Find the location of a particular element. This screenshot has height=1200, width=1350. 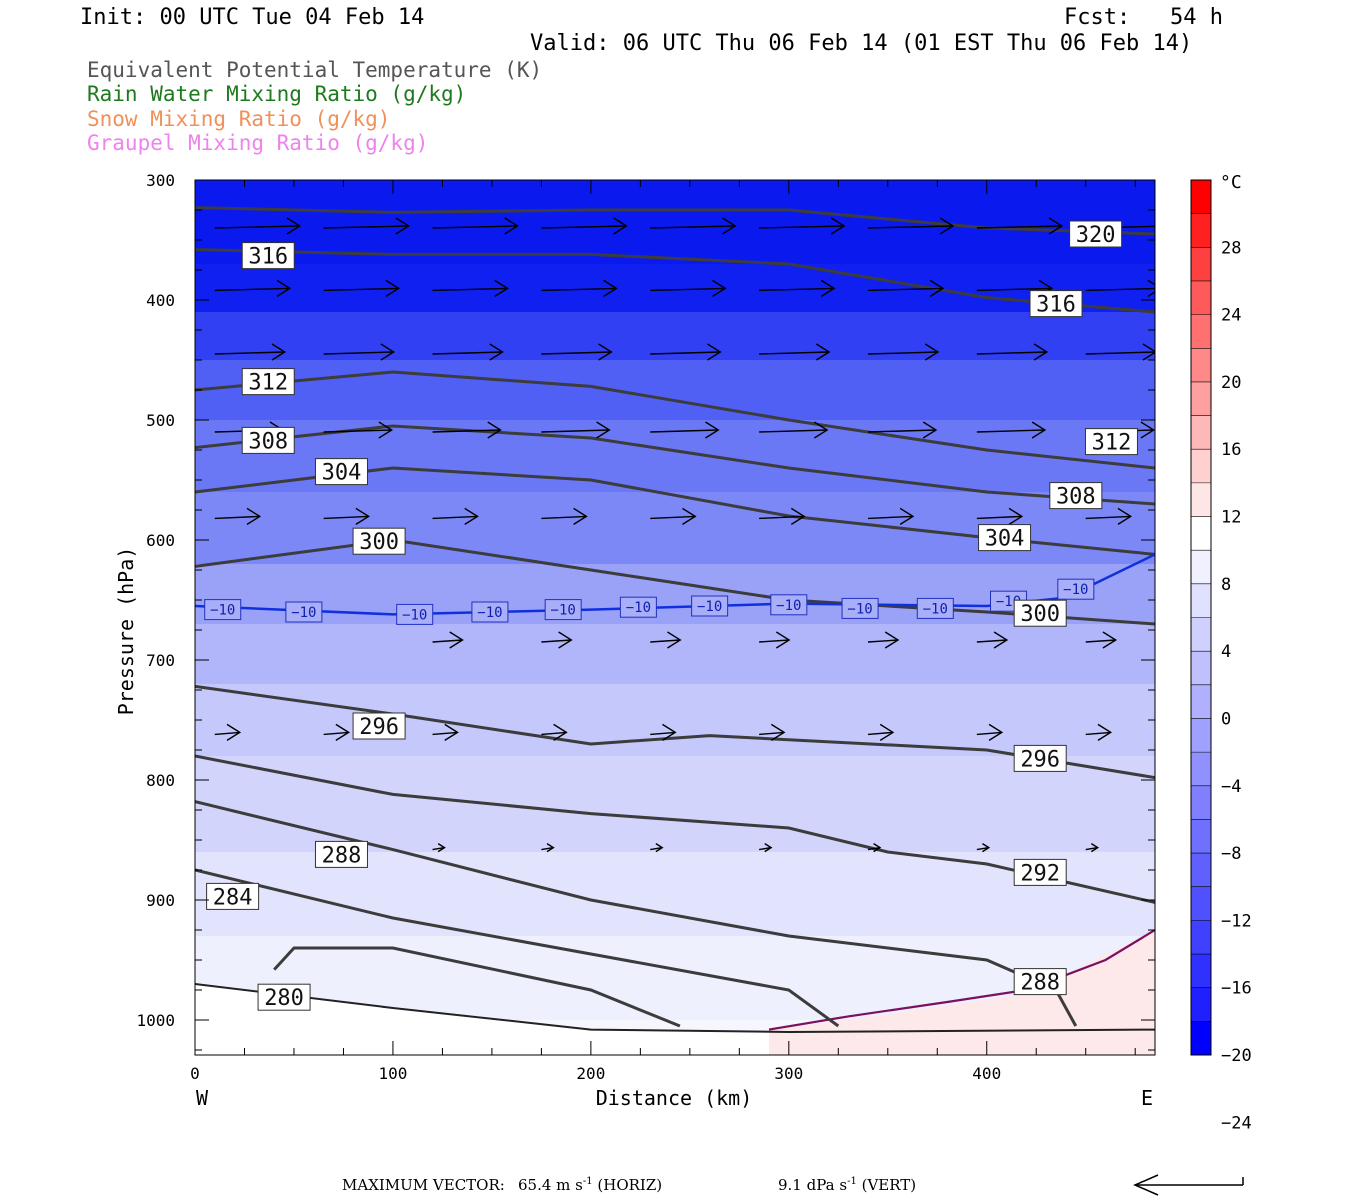

init-time: Init: 00 UTC Tue 04 Feb 14 is located at coordinates (252, 17).